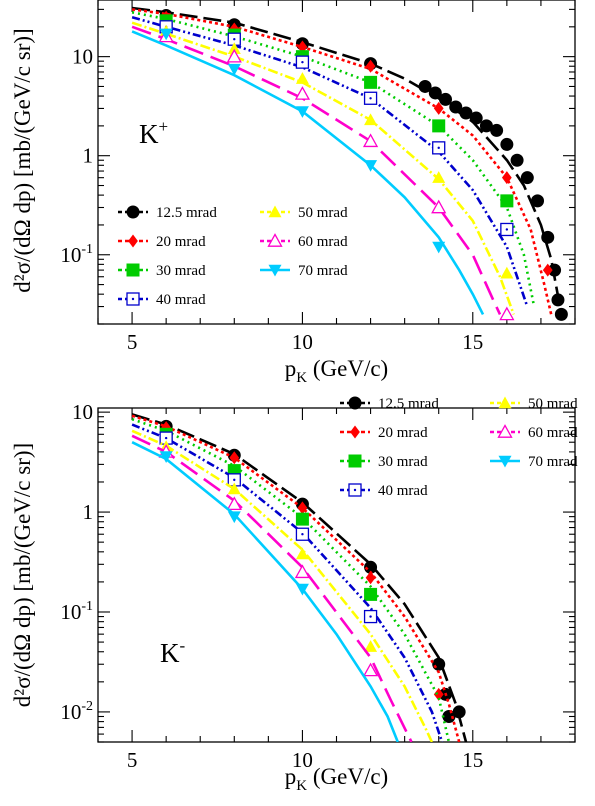  What do you see at coordinates (408, 404) in the screenshot?
I see `legend-label: 12.5 mrad` at bounding box center [408, 404].